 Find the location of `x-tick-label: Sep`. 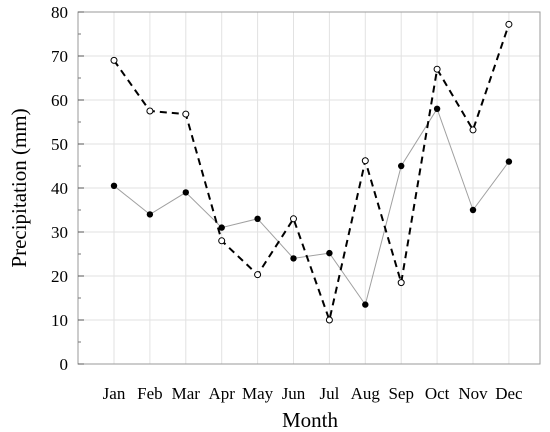

x-tick-label: Sep is located at coordinates (401, 393).